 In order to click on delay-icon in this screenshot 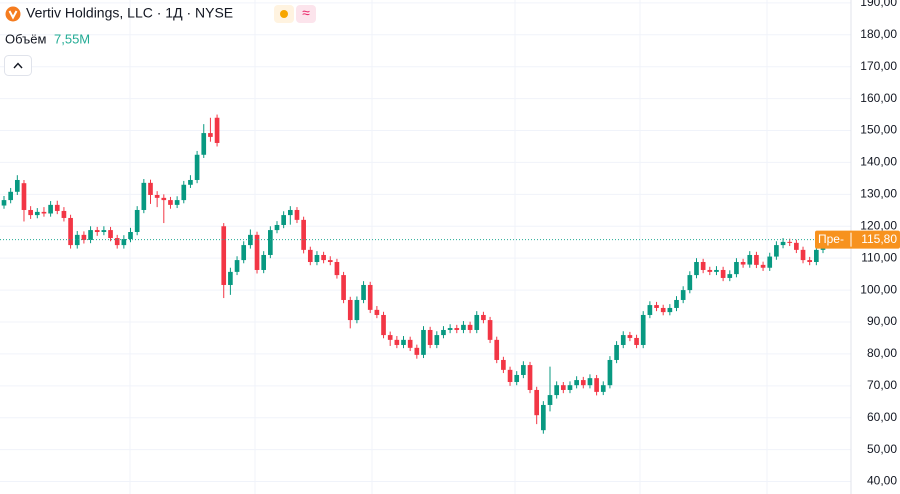, I will do `click(306, 14)`.